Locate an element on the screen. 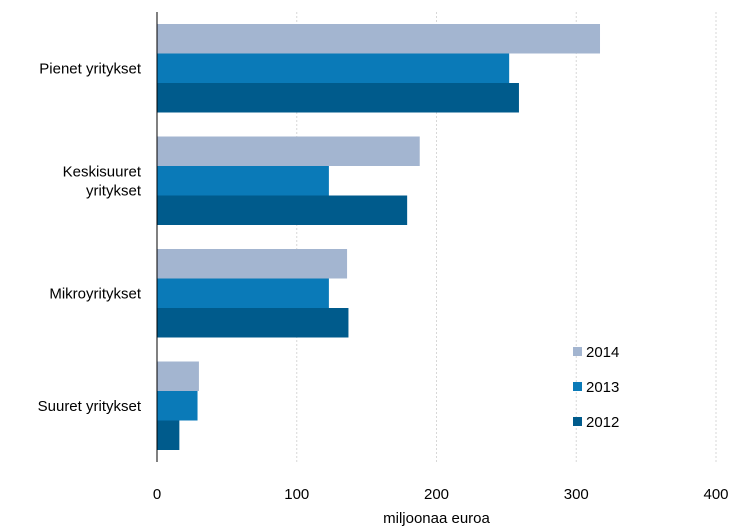 The image size is (735, 529). legend-label-2012: 2012 is located at coordinates (602, 422).